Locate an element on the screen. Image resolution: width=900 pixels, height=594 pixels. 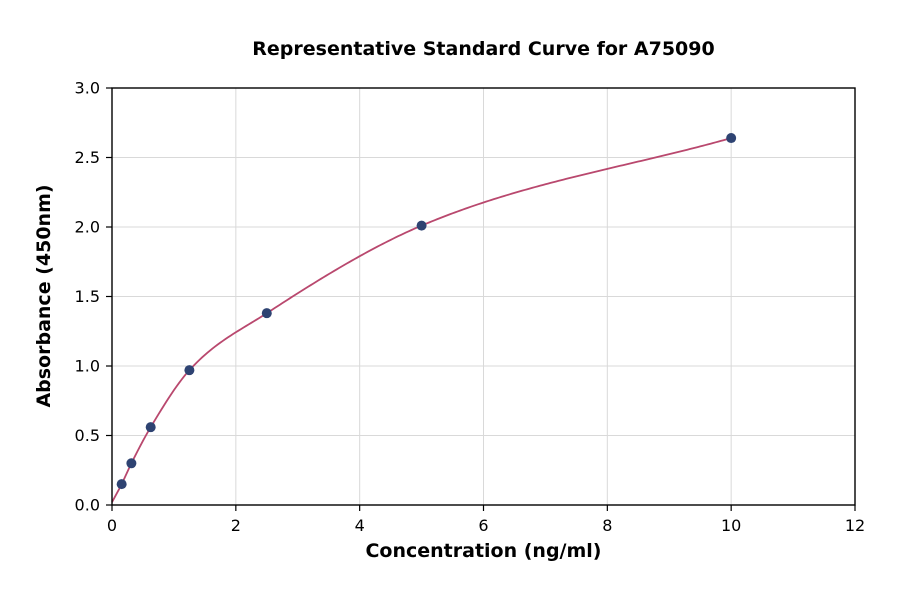
y-tick-label: 2.5 is located at coordinates (87, 157).